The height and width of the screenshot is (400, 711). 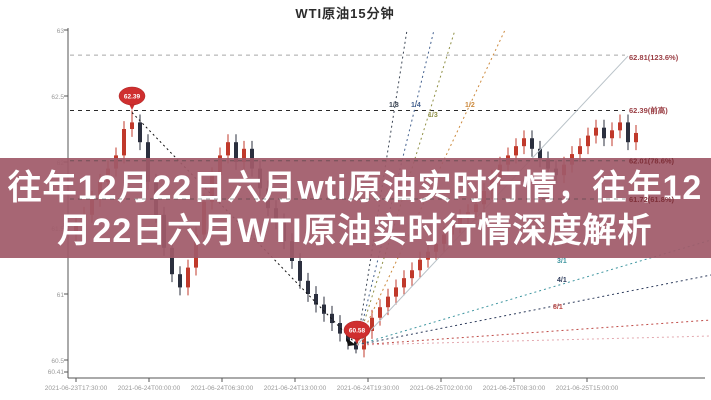 What do you see at coordinates (558, 307) in the screenshot?
I see `fan-label-8-1: 8/1` at bounding box center [558, 307].